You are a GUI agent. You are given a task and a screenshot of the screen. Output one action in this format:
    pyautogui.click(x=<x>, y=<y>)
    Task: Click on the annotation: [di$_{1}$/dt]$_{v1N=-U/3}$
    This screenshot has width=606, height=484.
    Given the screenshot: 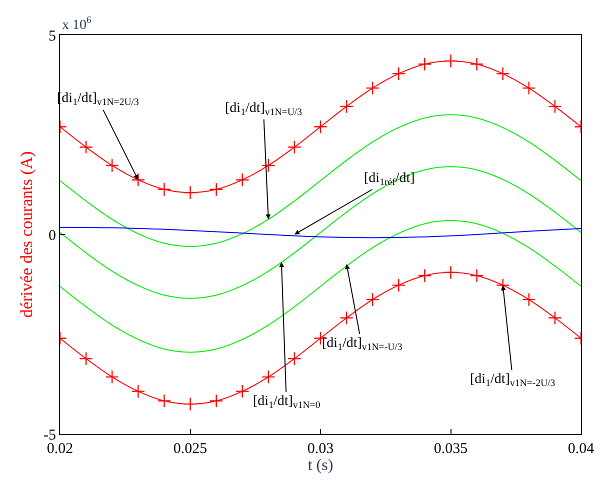 What is the action you would take?
    pyautogui.click(x=362, y=344)
    